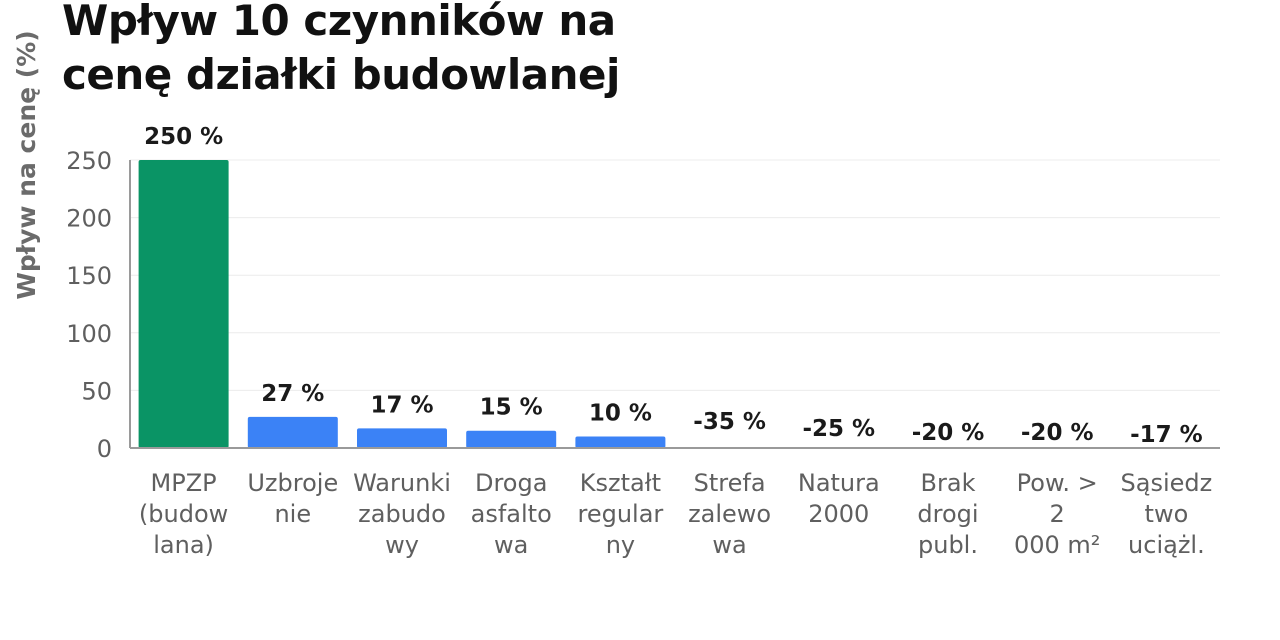 This screenshot has width=1280, height=640. Describe the element at coordinates (947, 514) in the screenshot. I see `x-tick-label: Brak drogi publ.` at that location.